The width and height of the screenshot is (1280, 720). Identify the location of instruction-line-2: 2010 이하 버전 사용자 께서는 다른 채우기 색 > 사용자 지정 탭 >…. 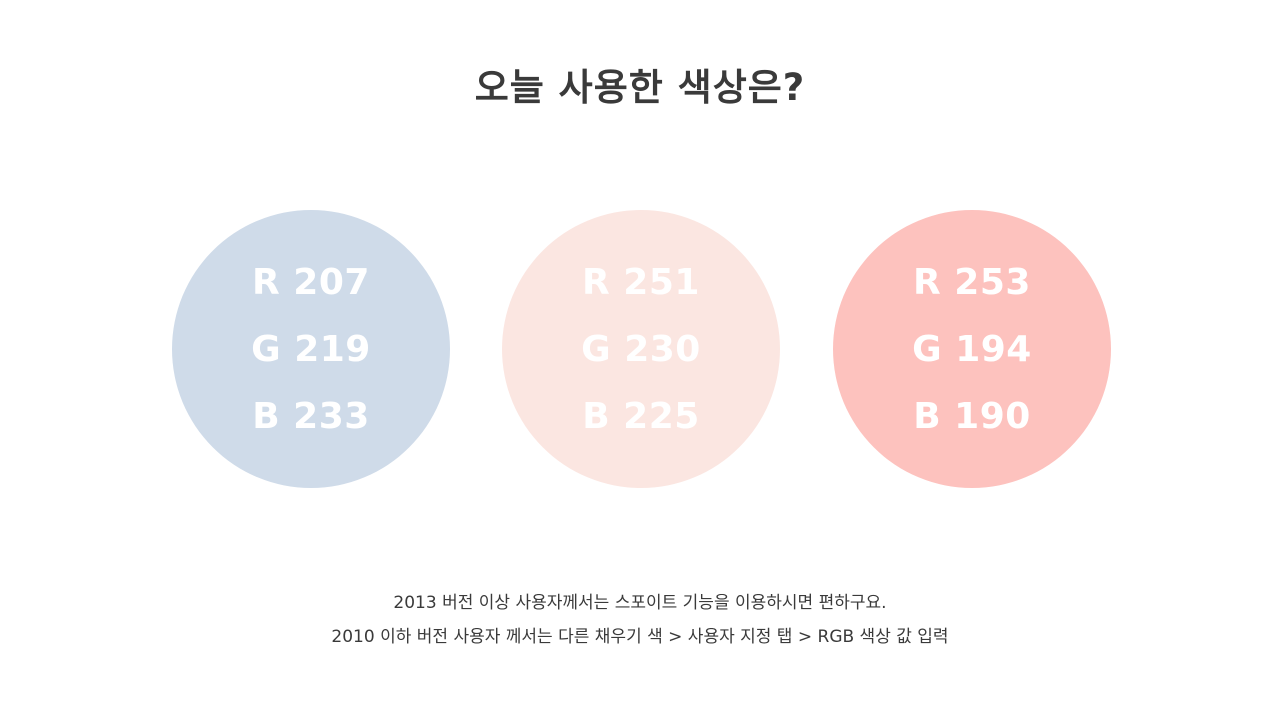
(640, 637).